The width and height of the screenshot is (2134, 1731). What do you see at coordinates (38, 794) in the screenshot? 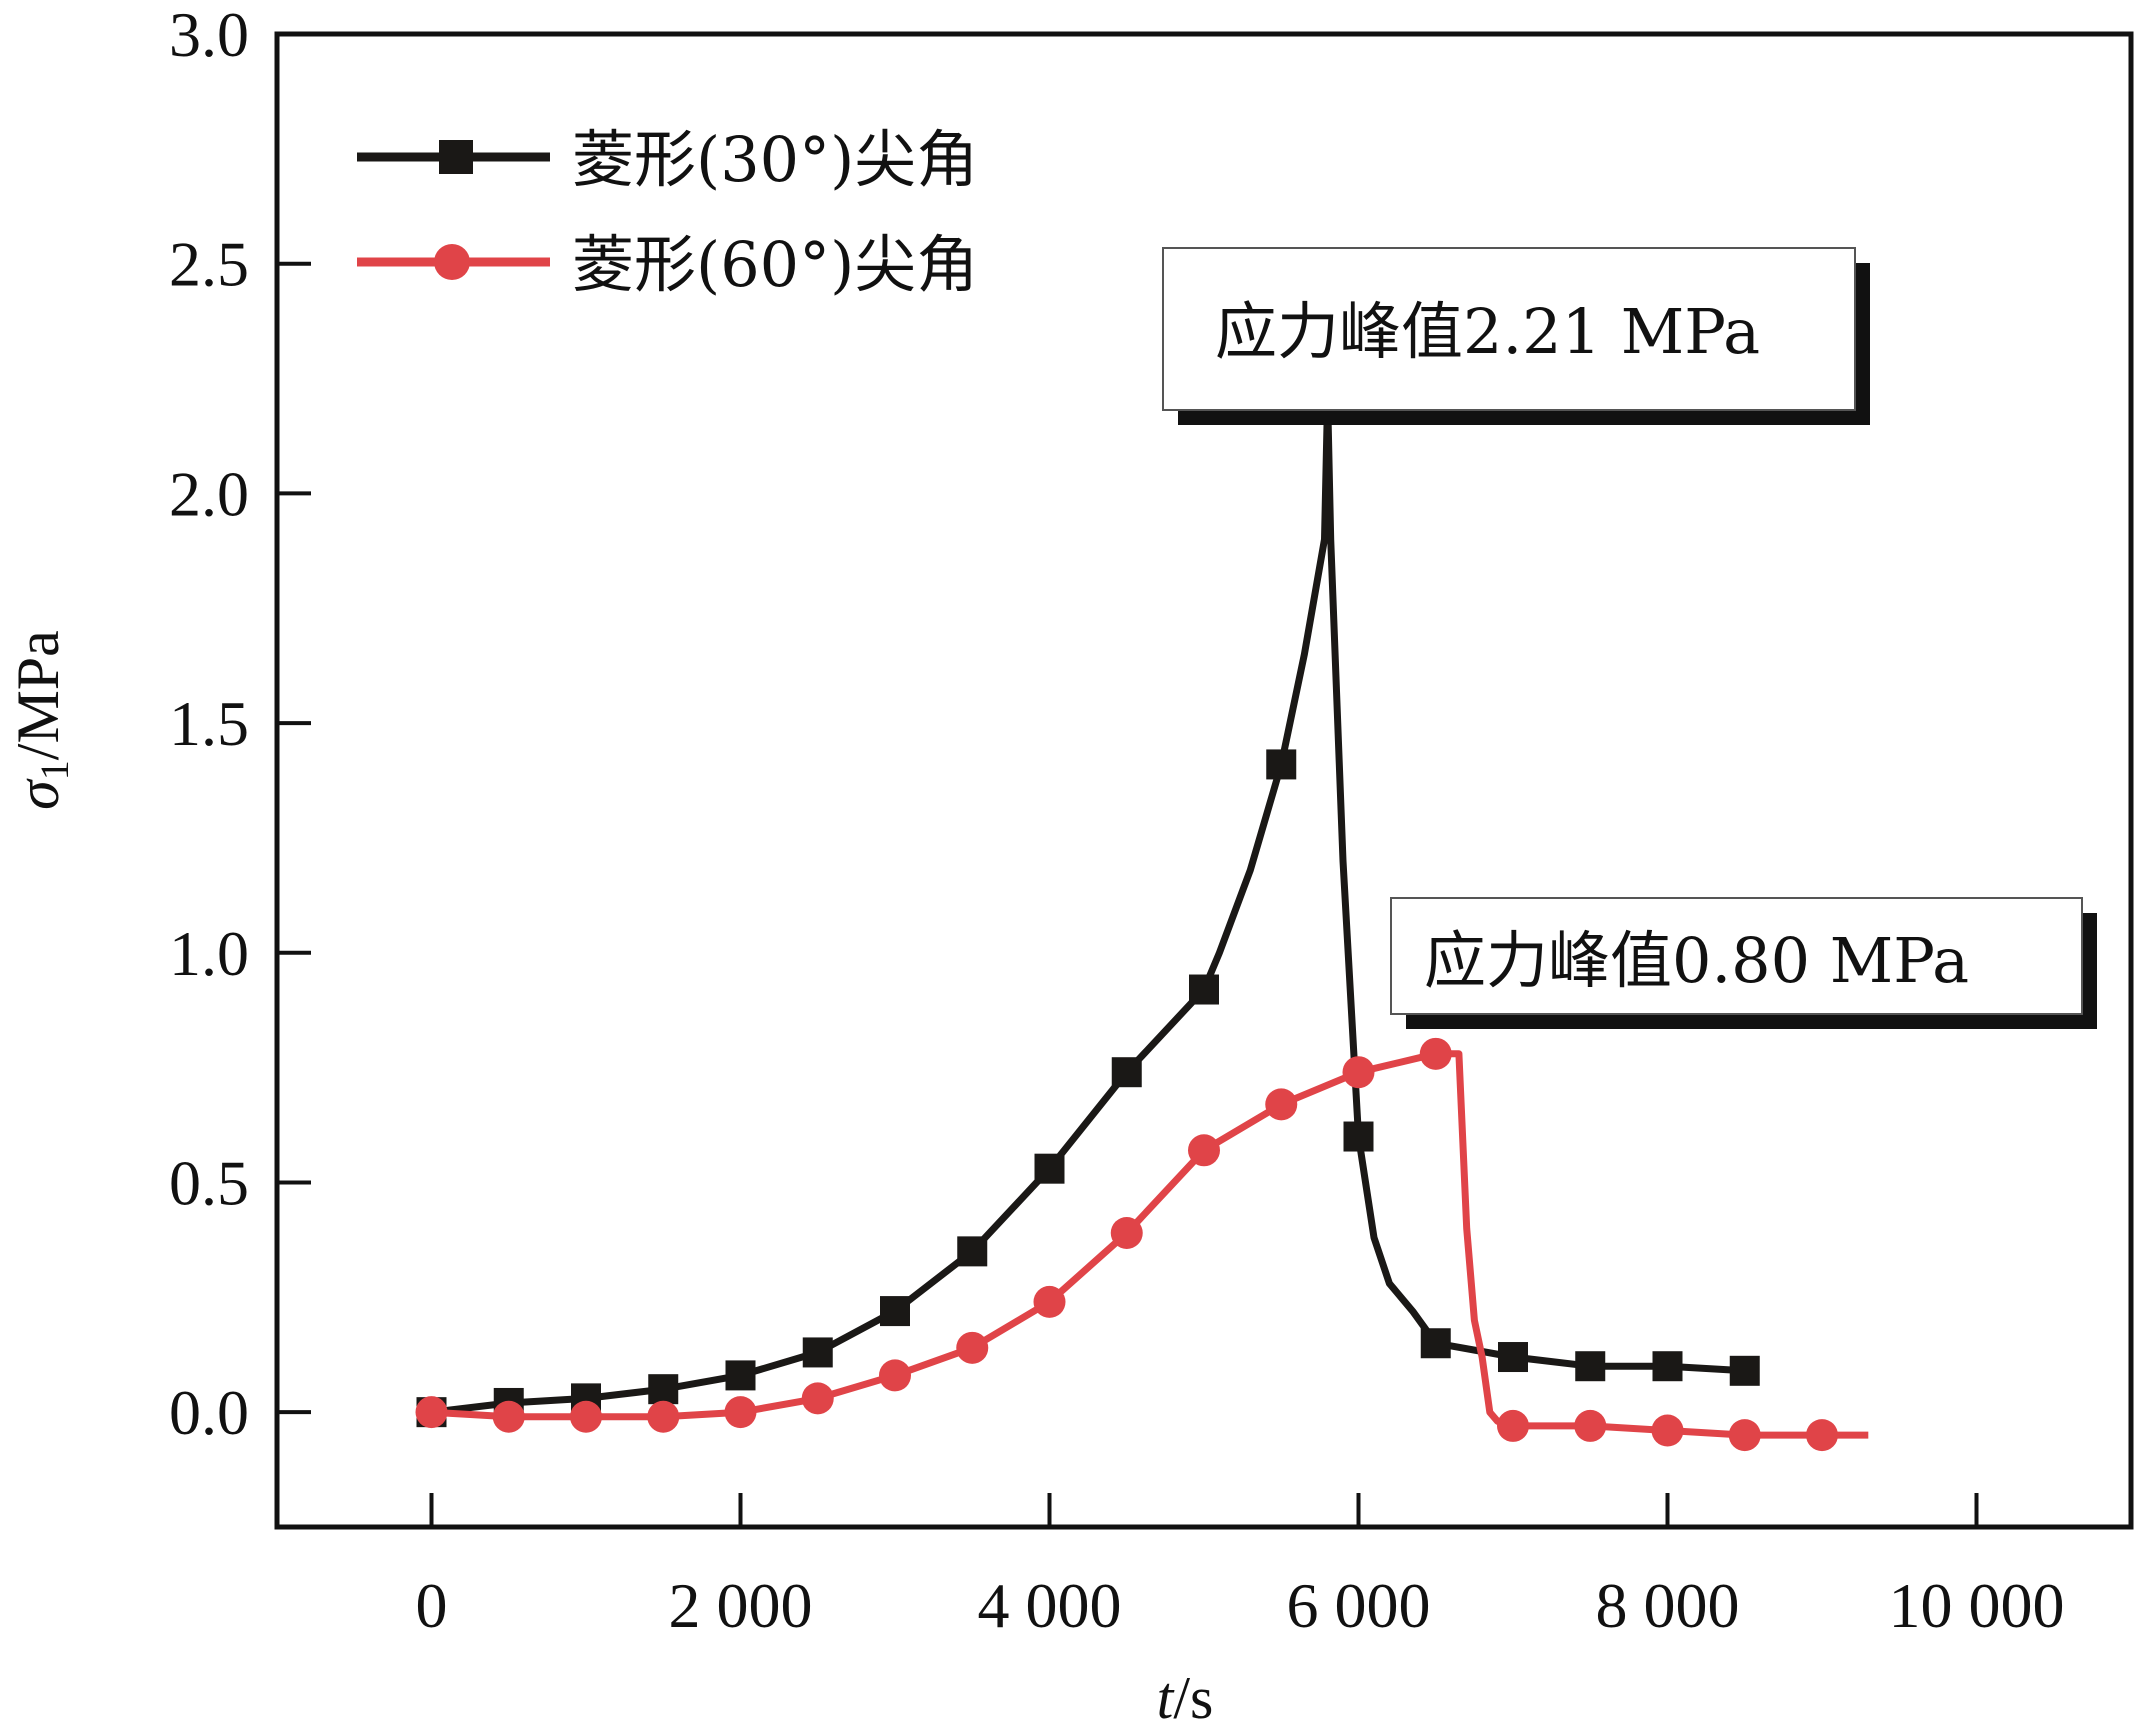
I see `y-axis-var: σ` at bounding box center [38, 794].